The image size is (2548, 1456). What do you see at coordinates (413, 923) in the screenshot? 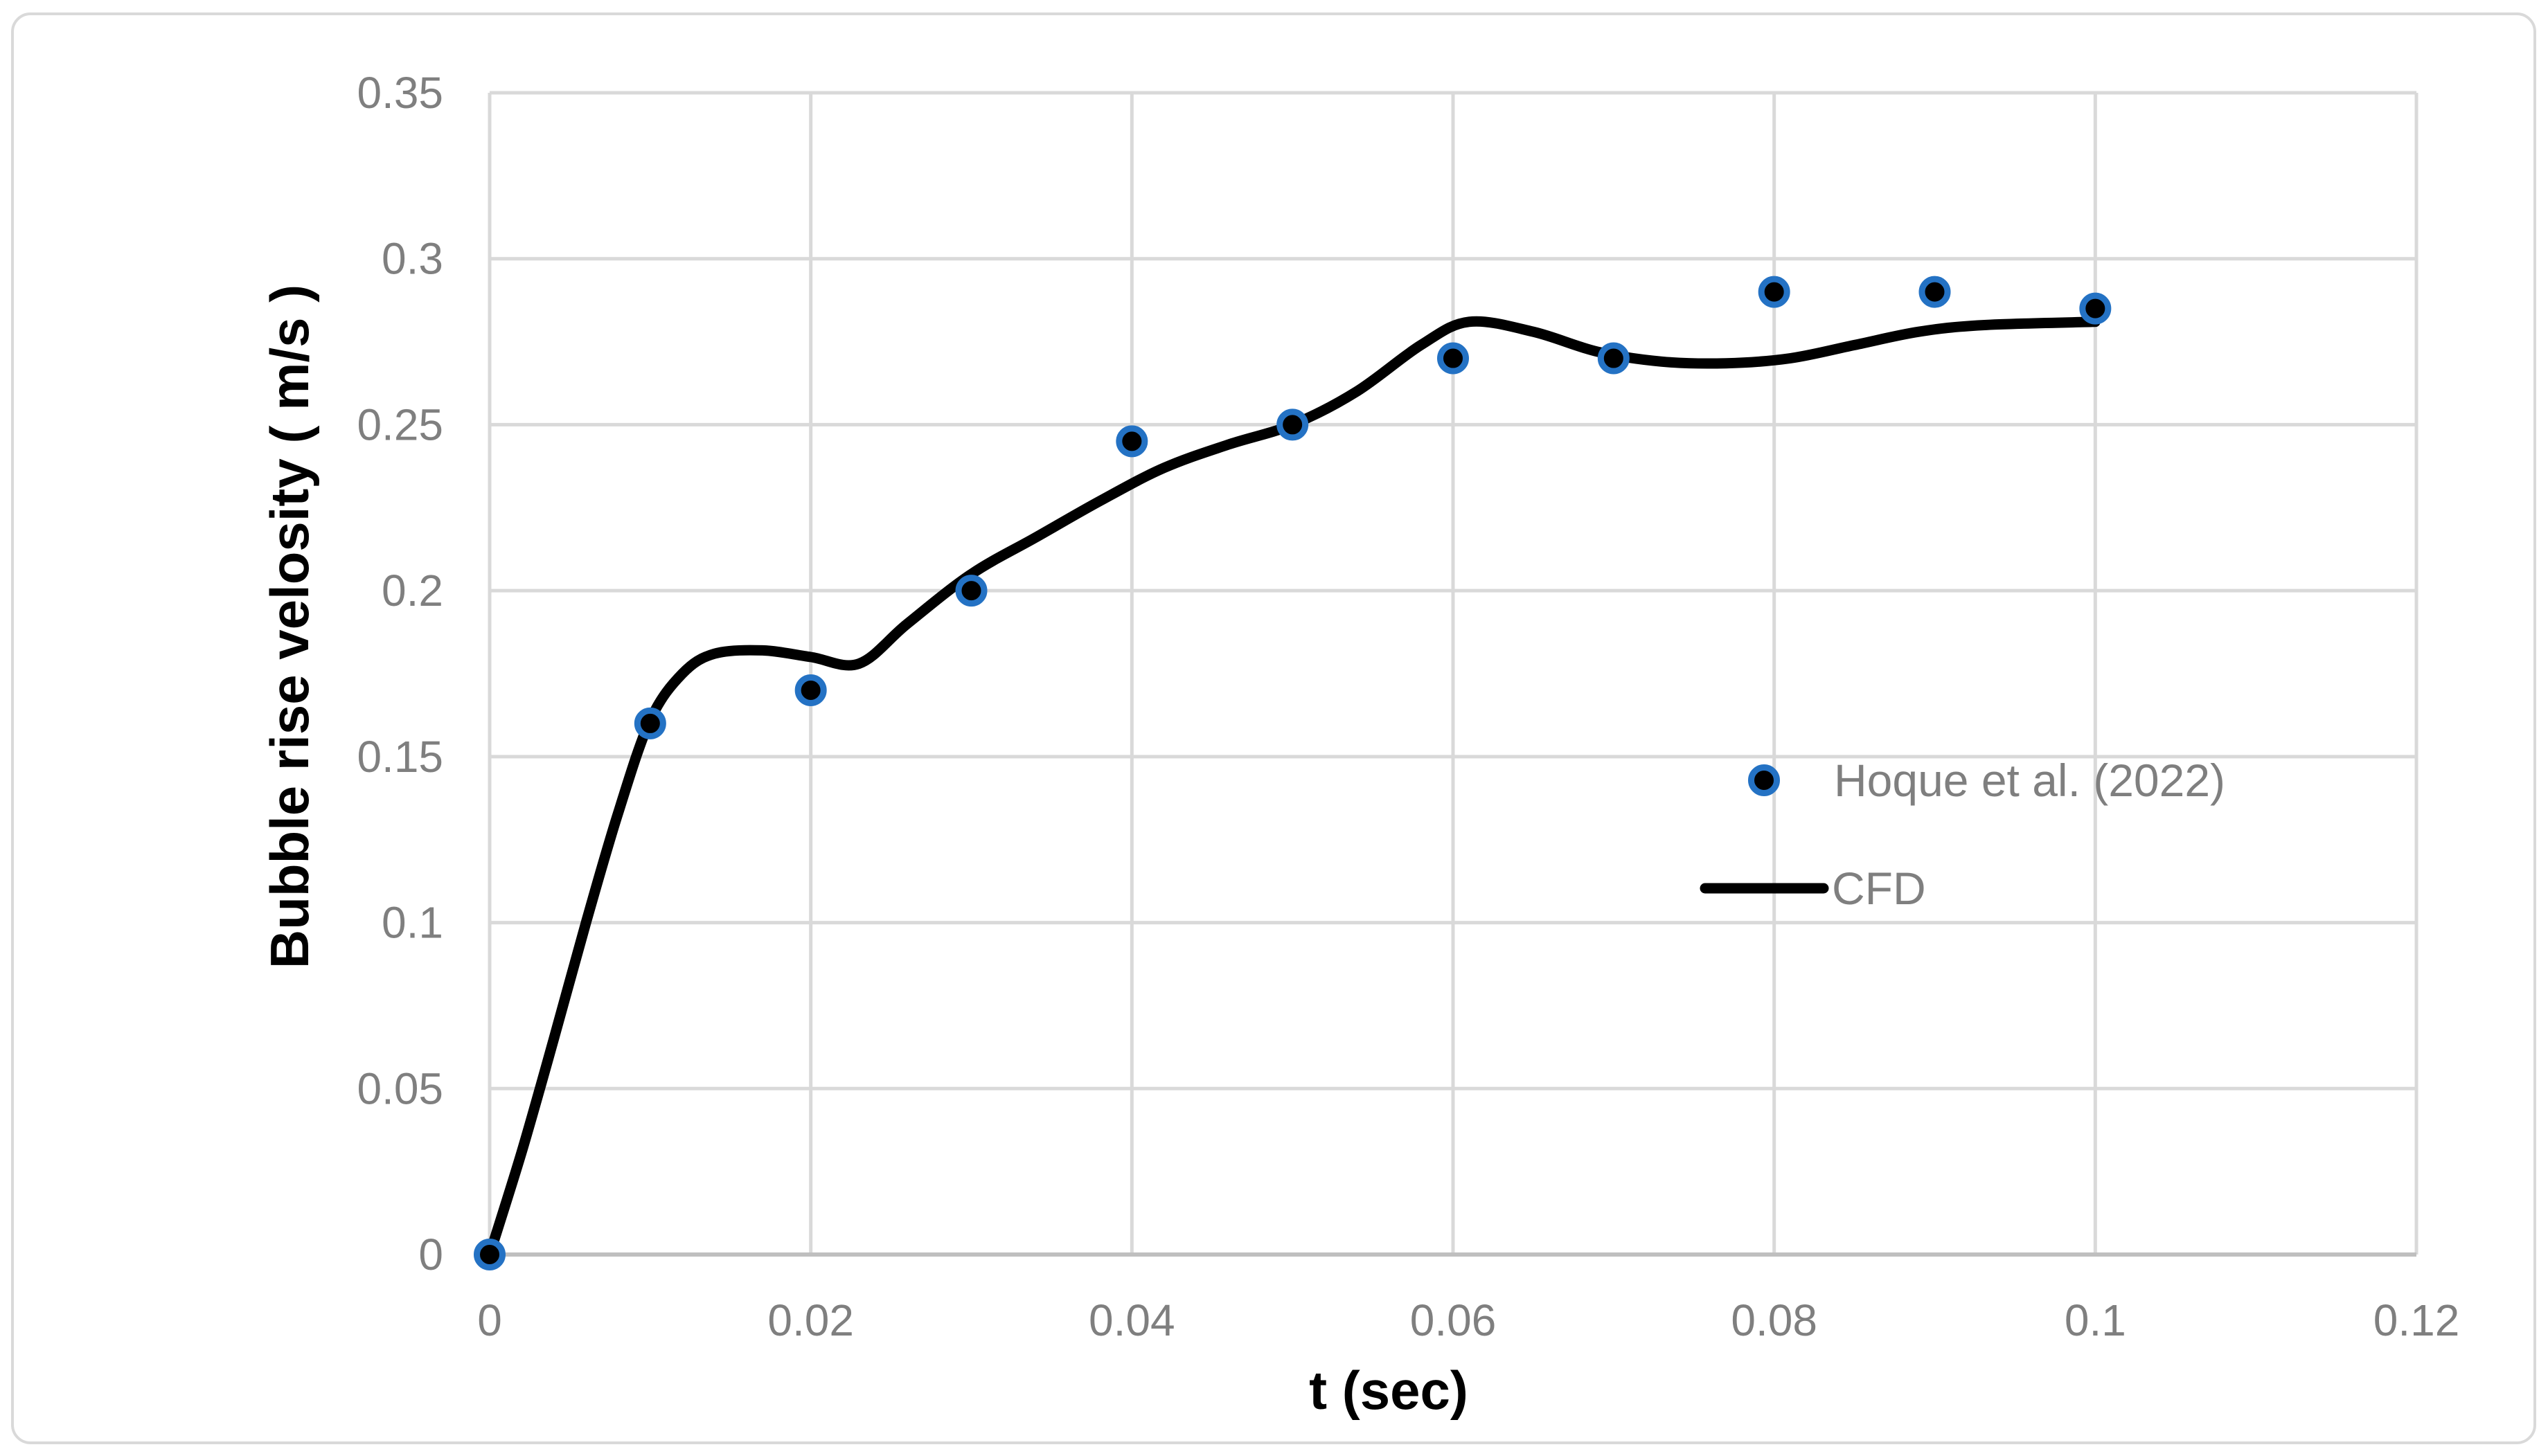
I see `y-axis-tick-label: 0.1` at bounding box center [413, 923].